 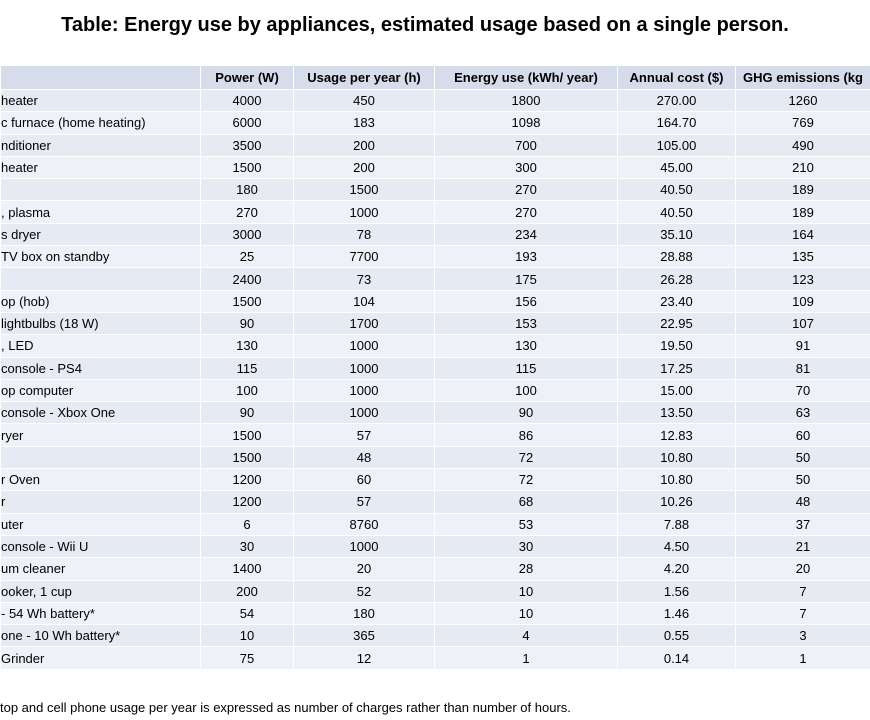 I want to click on table-row: , plasma 270 1000 270 40.50 189, so click(x=435, y=212).